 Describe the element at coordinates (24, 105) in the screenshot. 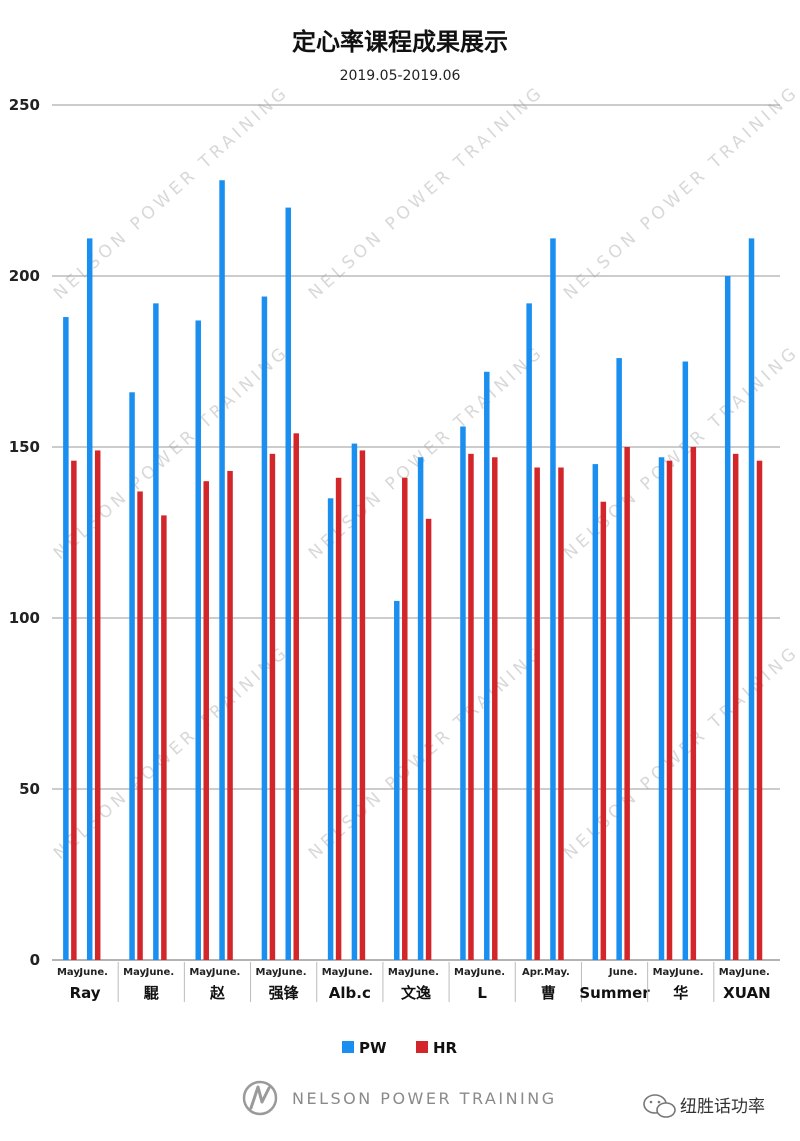

I see `y-tick-label: 250` at that location.